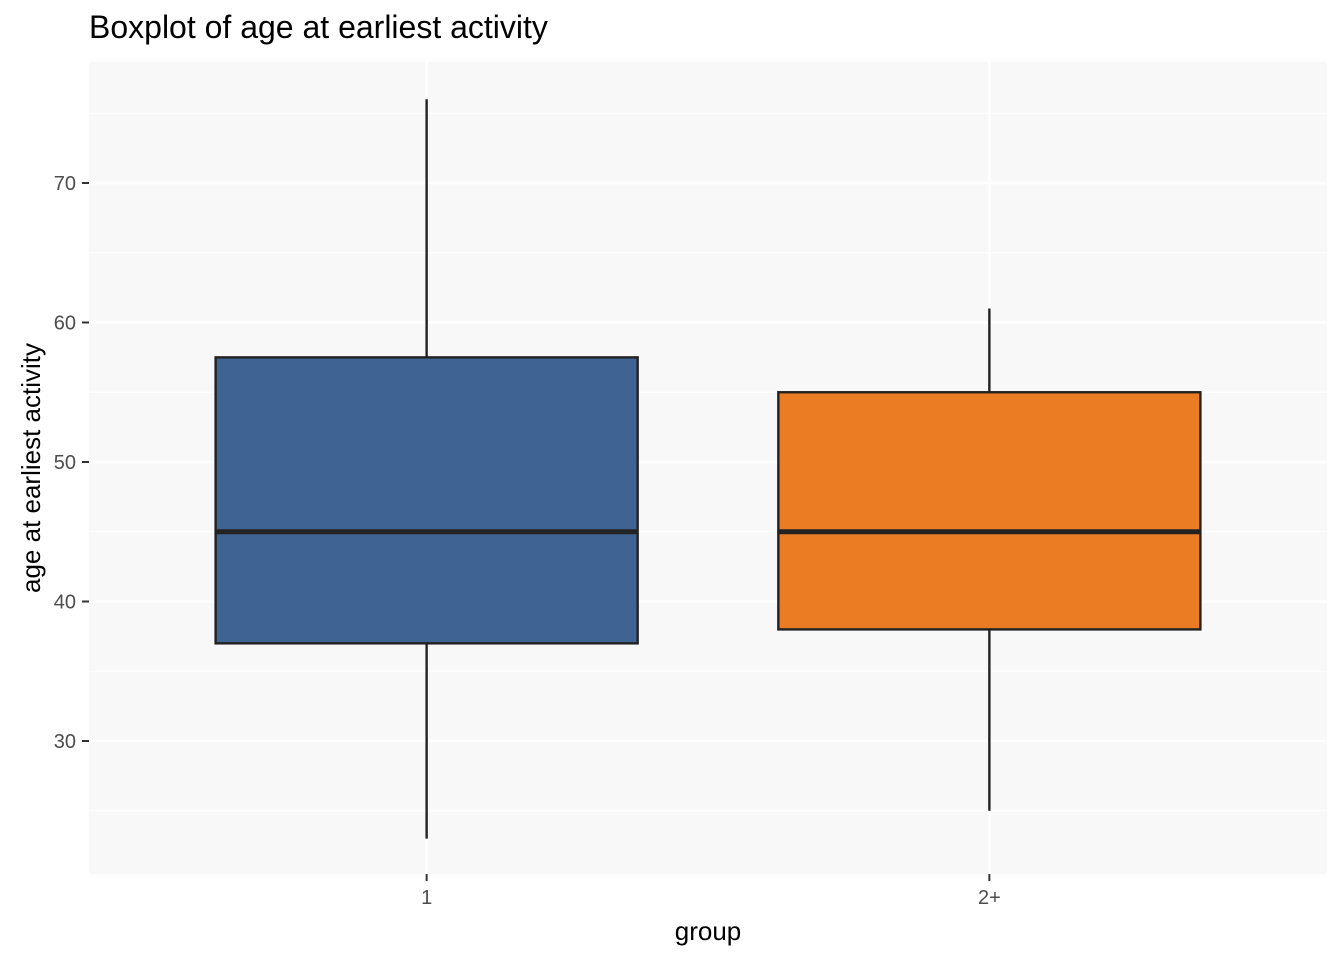 The width and height of the screenshot is (1344, 960). What do you see at coordinates (65, 324) in the screenshot?
I see `y-tick-label: 60` at bounding box center [65, 324].